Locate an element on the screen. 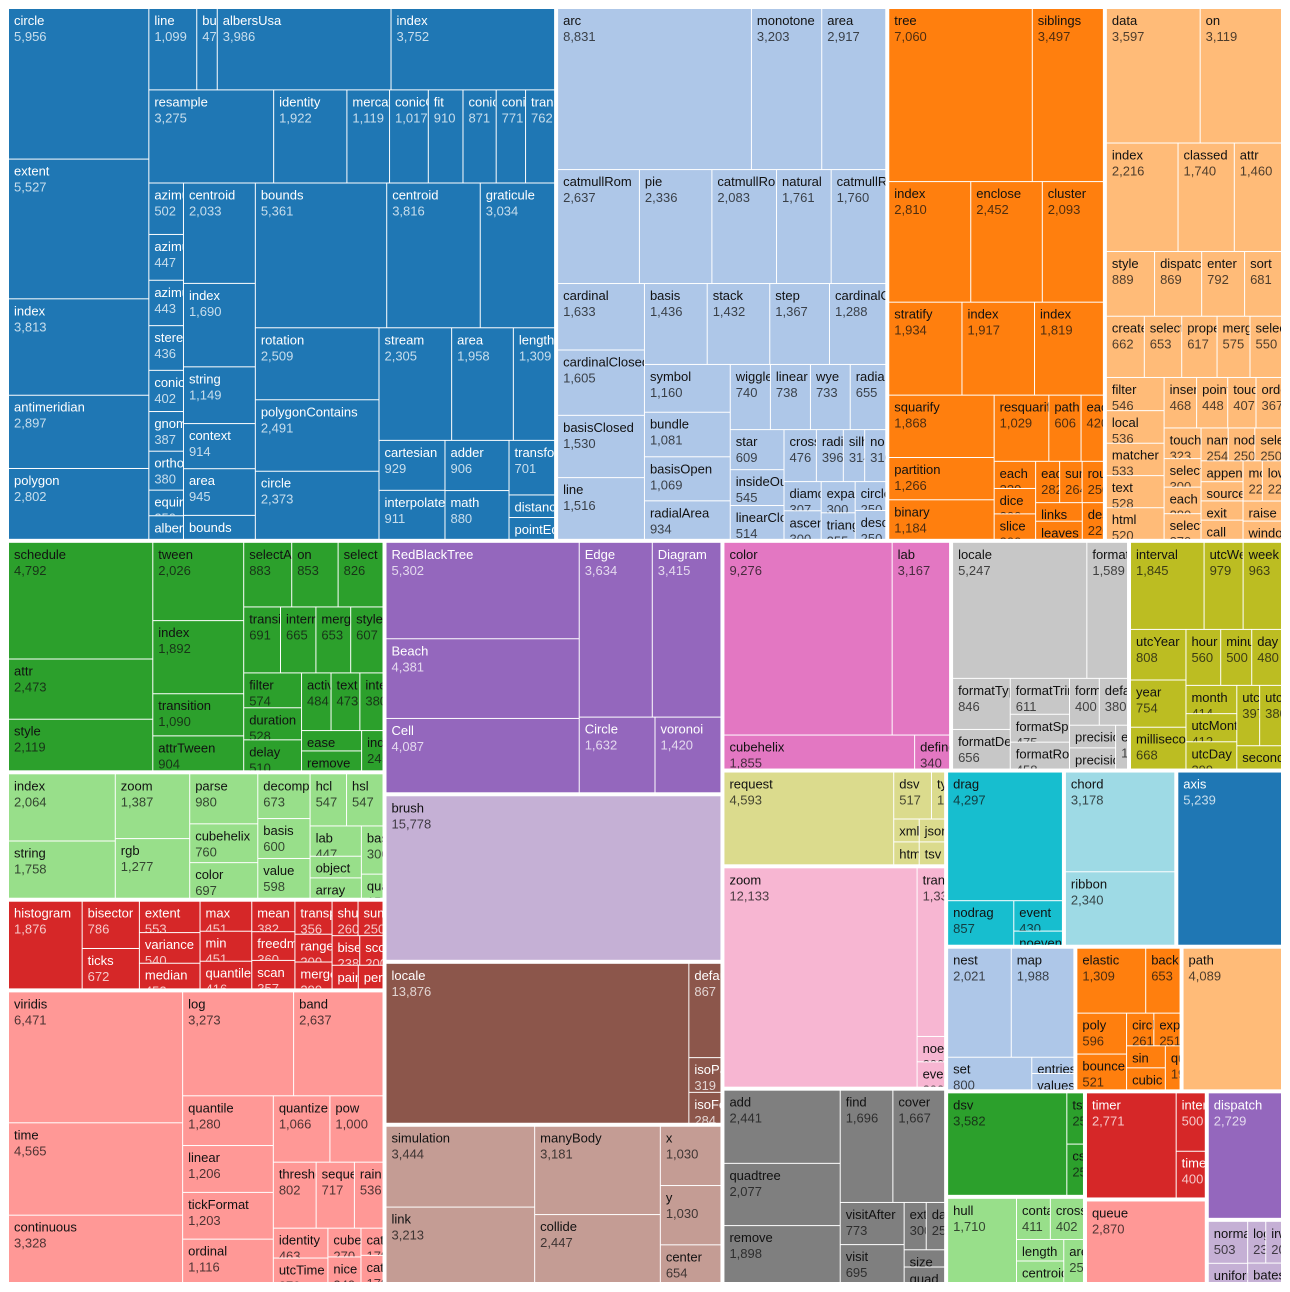 This screenshot has width=1290, height=1292. cell-label: decompose is located at coordinates (296, 785).